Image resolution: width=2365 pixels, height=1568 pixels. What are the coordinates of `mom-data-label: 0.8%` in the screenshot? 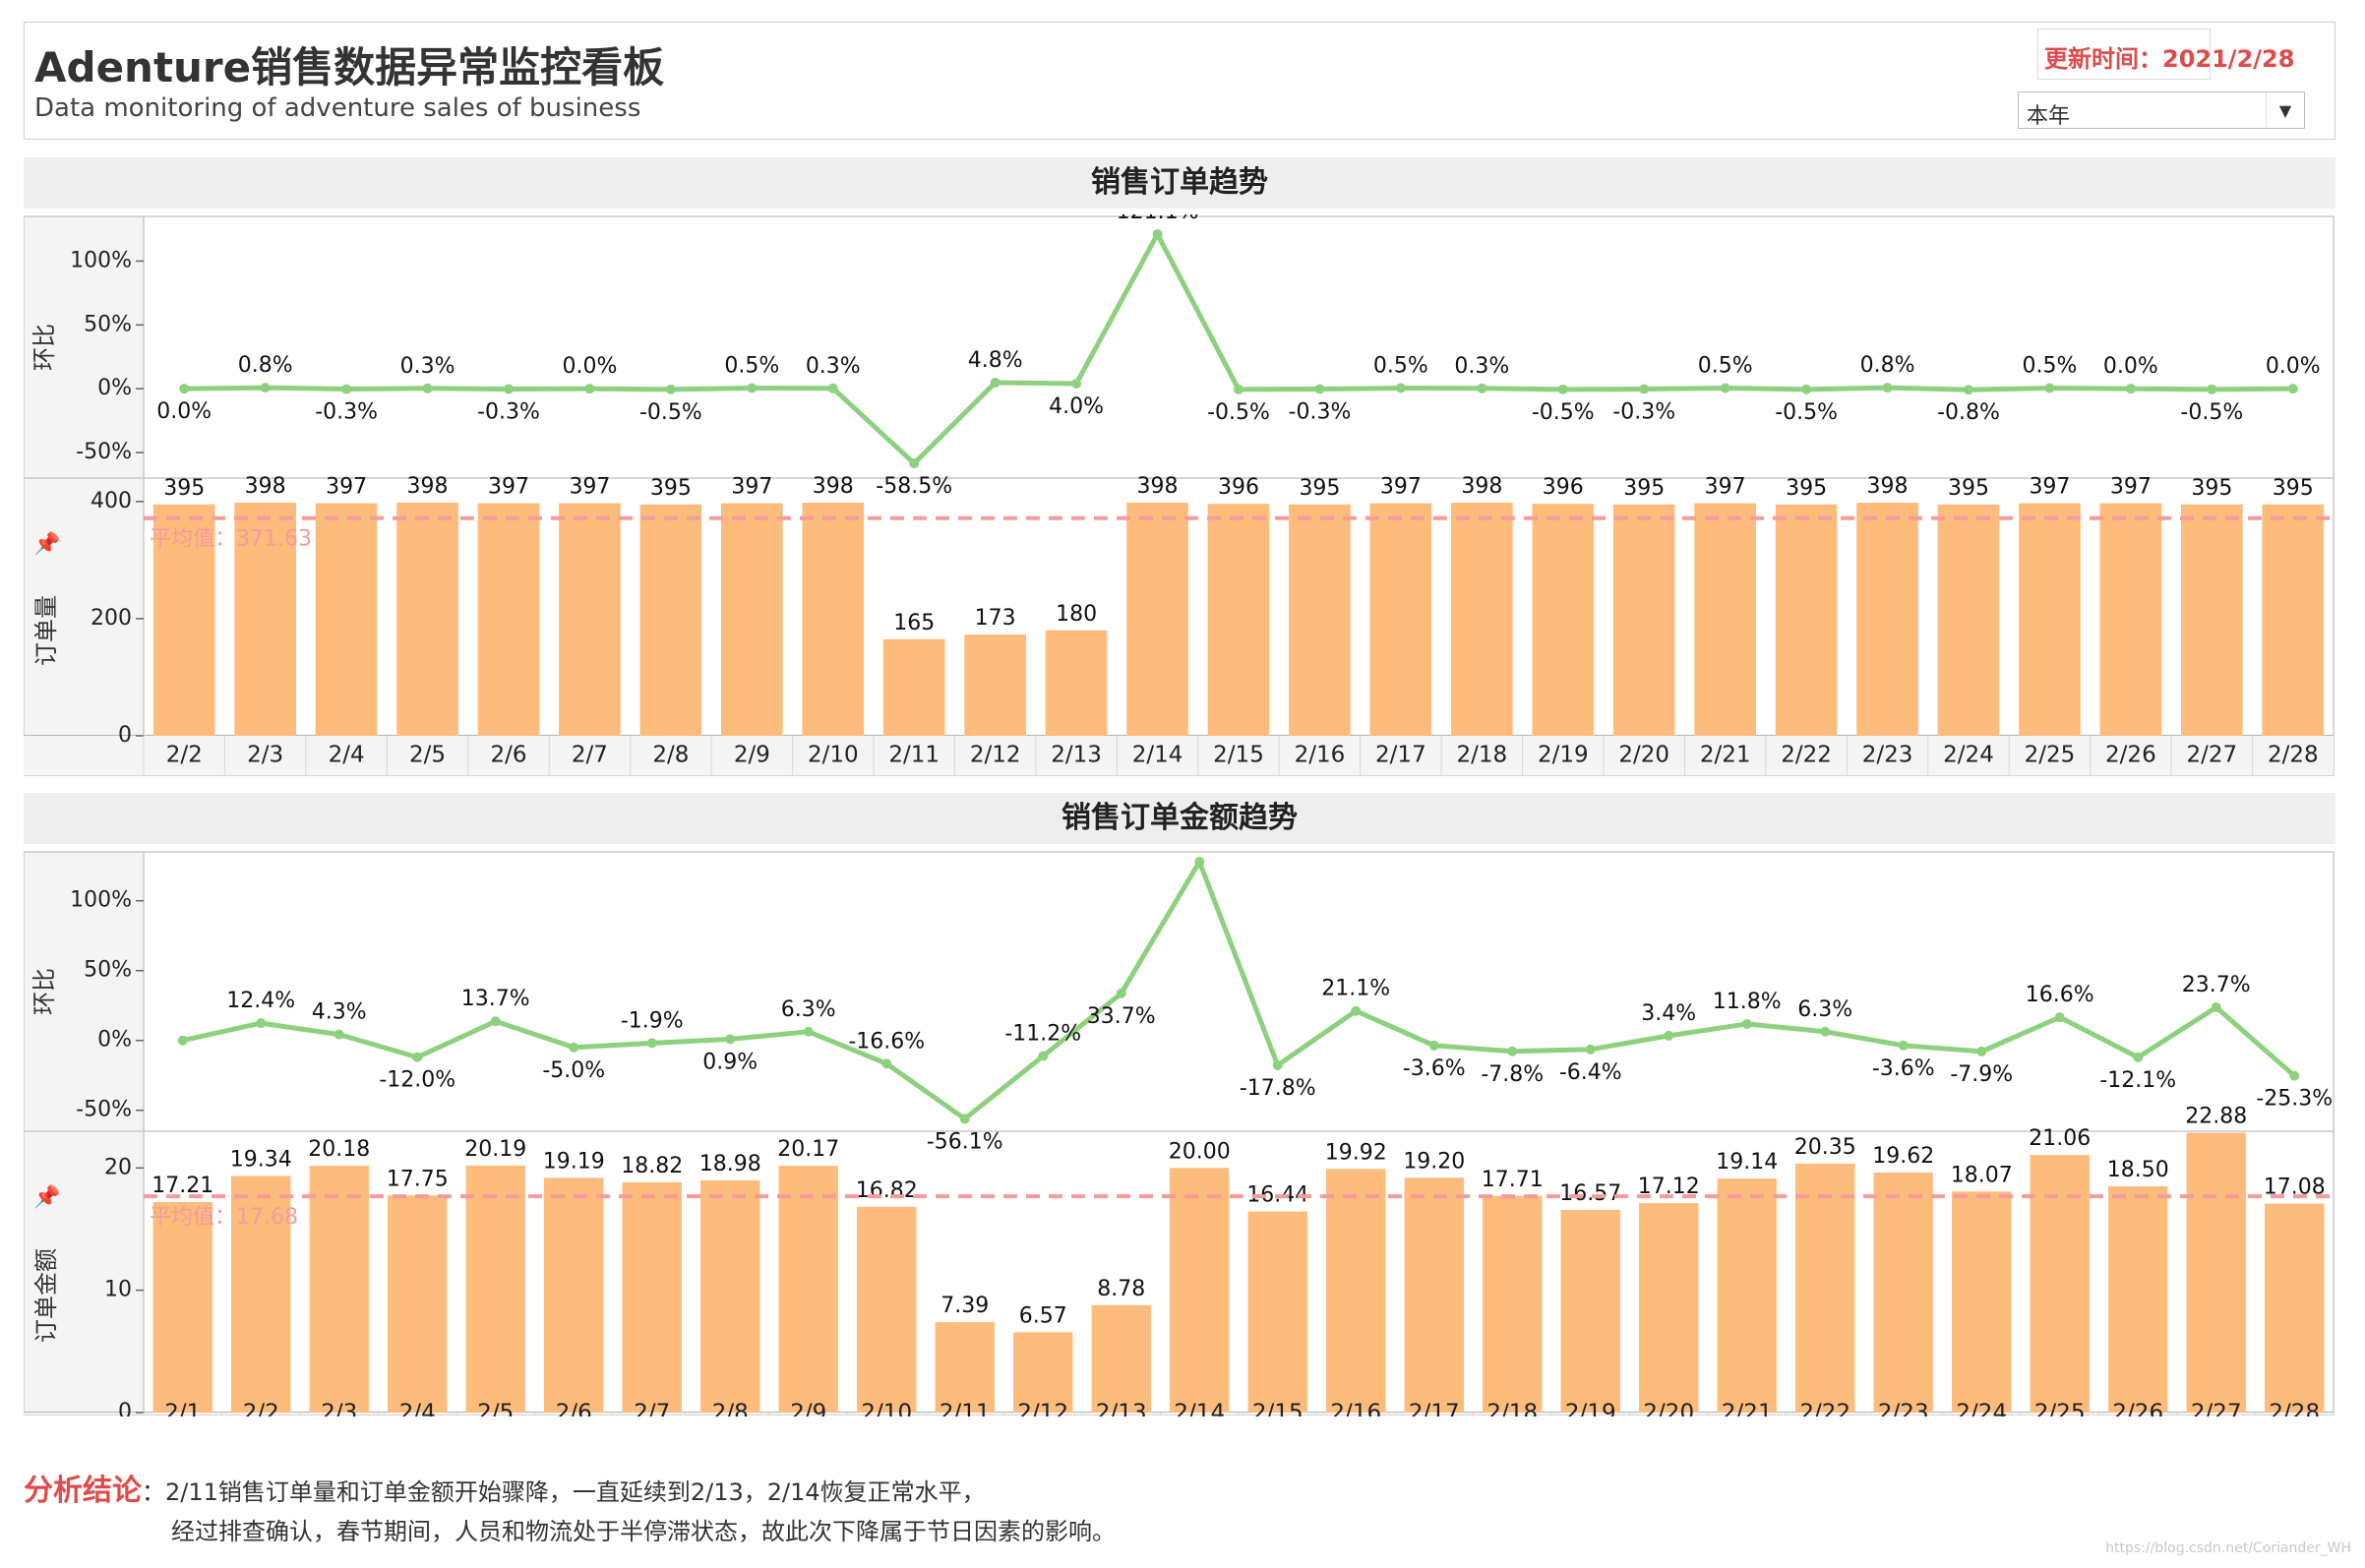 It's located at (265, 365).